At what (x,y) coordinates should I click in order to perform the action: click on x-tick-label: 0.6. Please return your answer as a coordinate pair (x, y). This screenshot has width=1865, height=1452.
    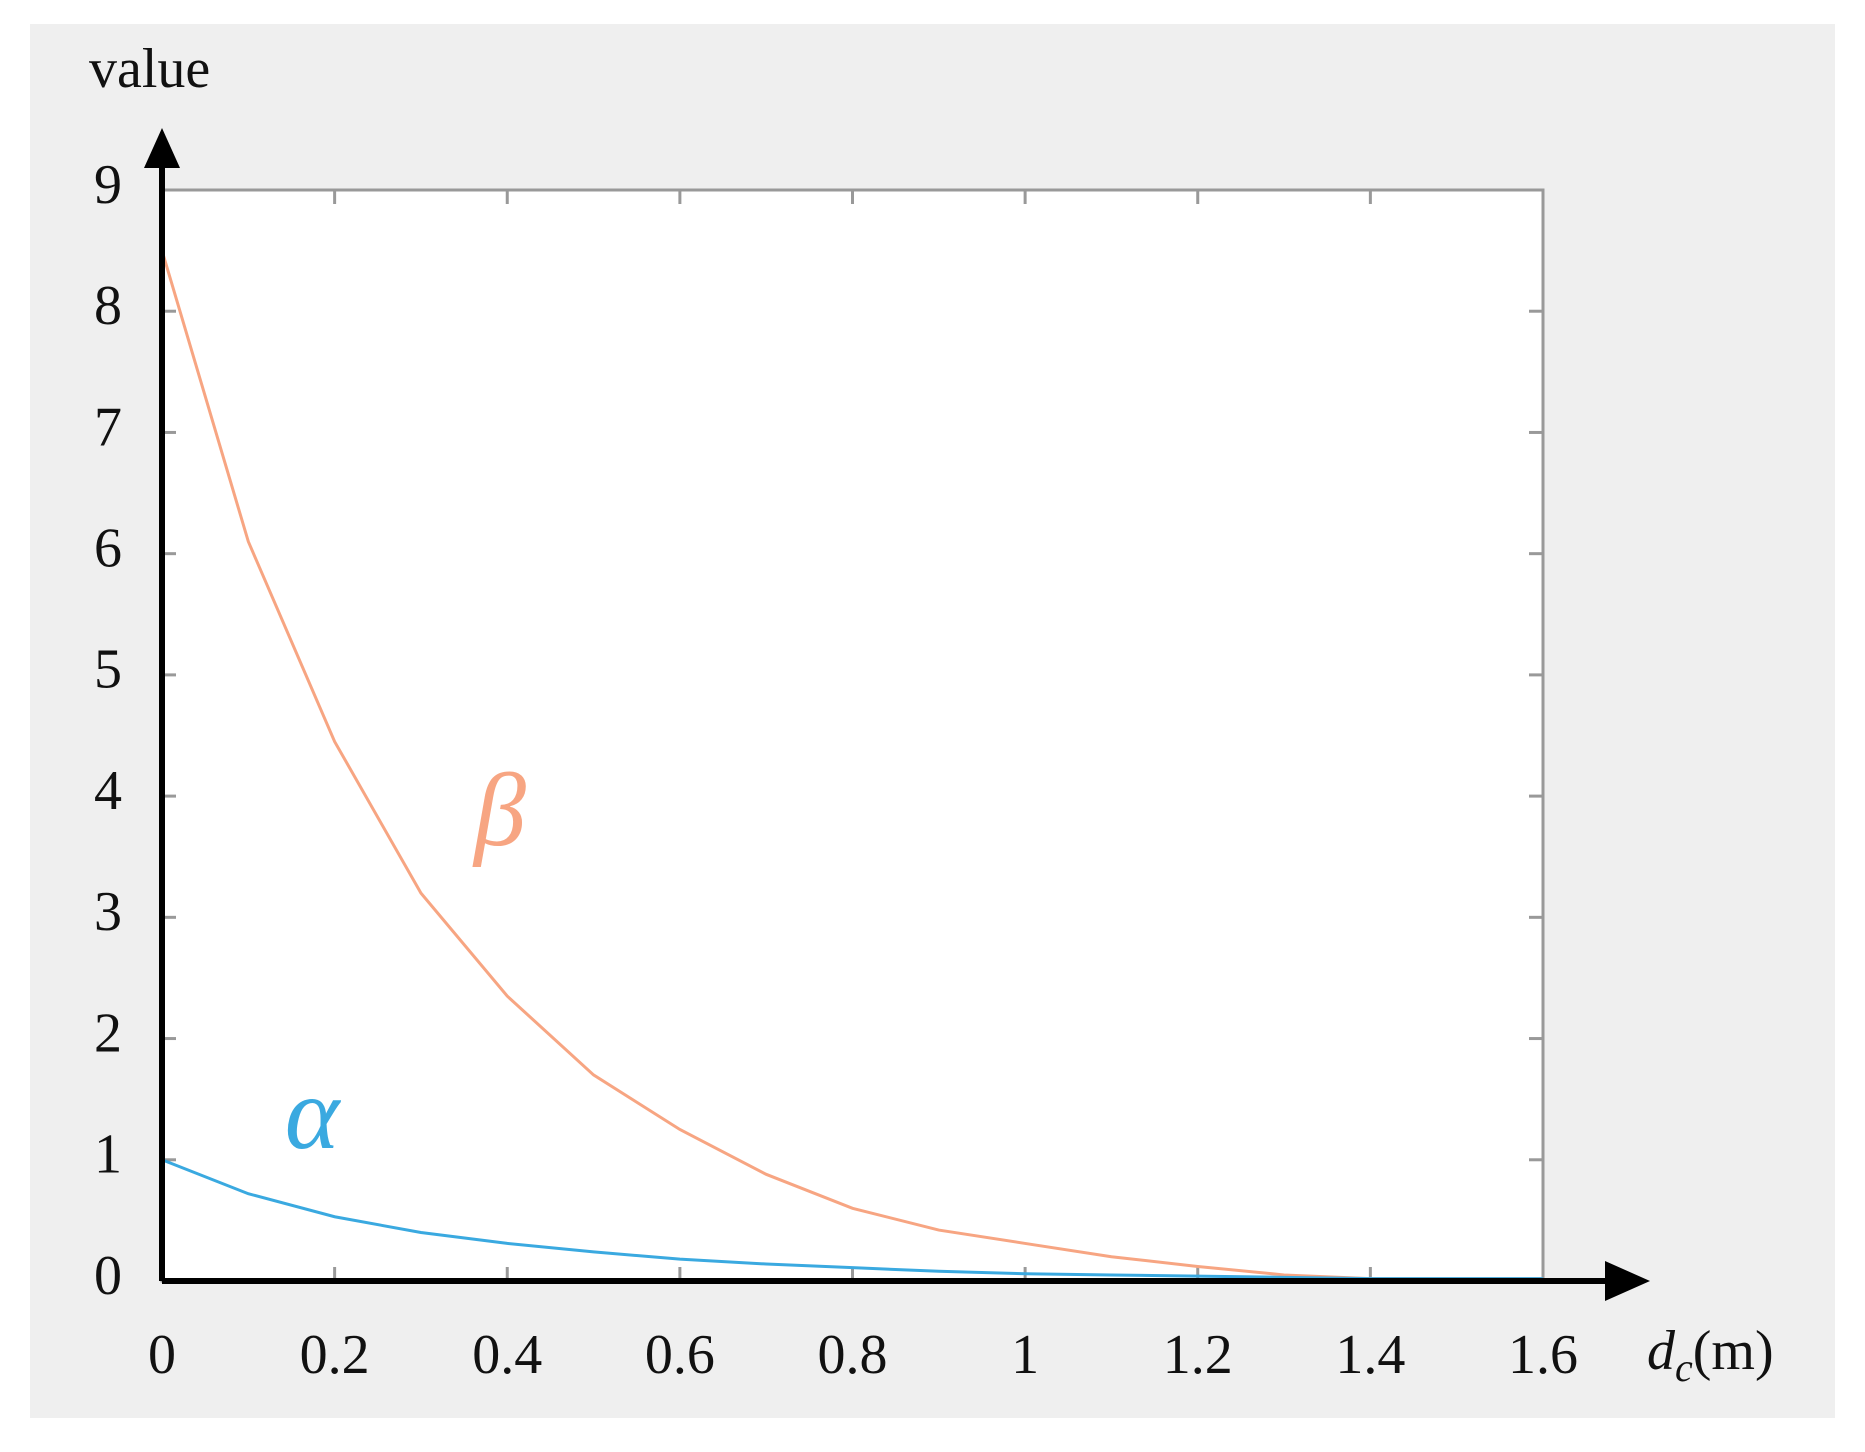
    Looking at the image, I should click on (680, 1355).